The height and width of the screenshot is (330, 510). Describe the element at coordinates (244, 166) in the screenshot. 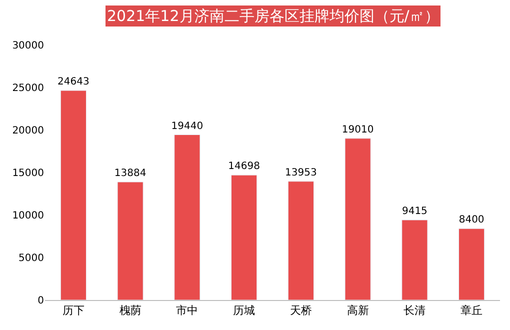

I see `data-label: 14698` at that location.